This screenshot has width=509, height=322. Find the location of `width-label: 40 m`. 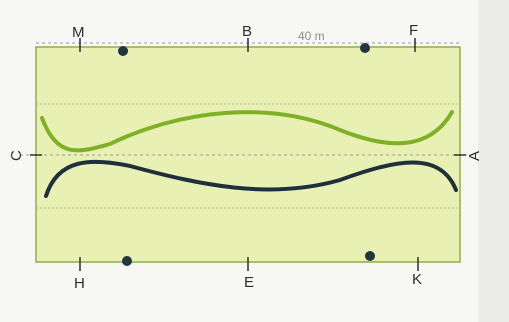

width-label: 40 m is located at coordinates (311, 36).